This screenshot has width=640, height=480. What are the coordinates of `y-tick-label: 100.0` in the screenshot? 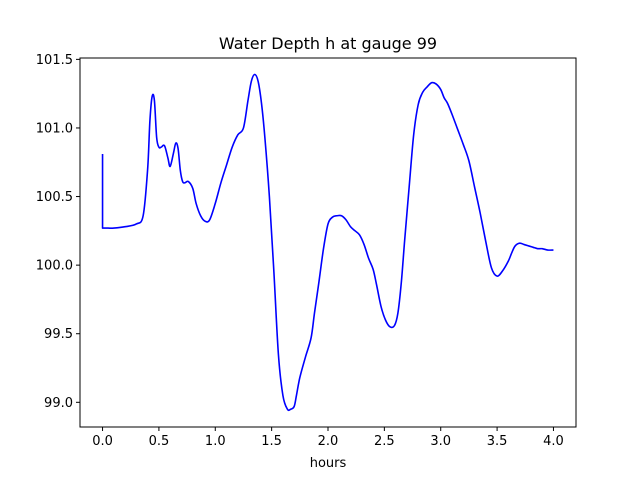 It's located at (54, 266).